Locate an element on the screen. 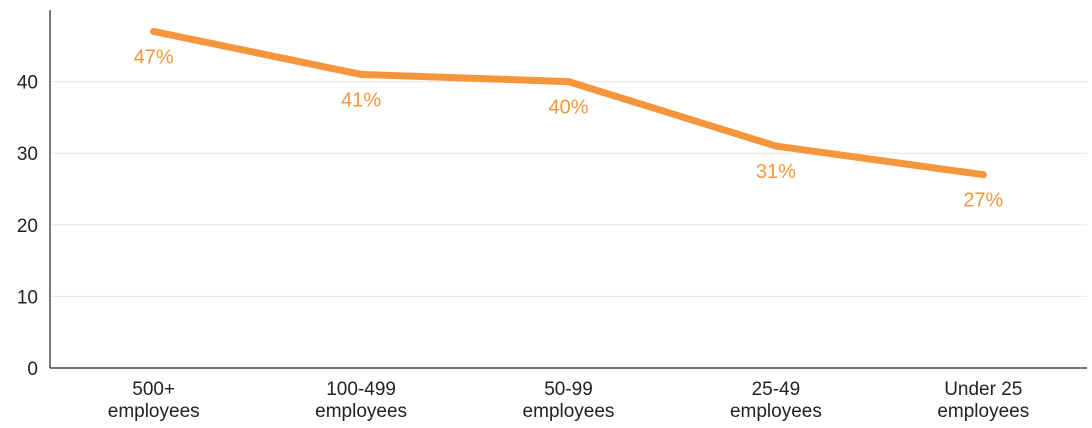 The image size is (1092, 428). x-tick-label: 500+ employees is located at coordinates (154, 400).